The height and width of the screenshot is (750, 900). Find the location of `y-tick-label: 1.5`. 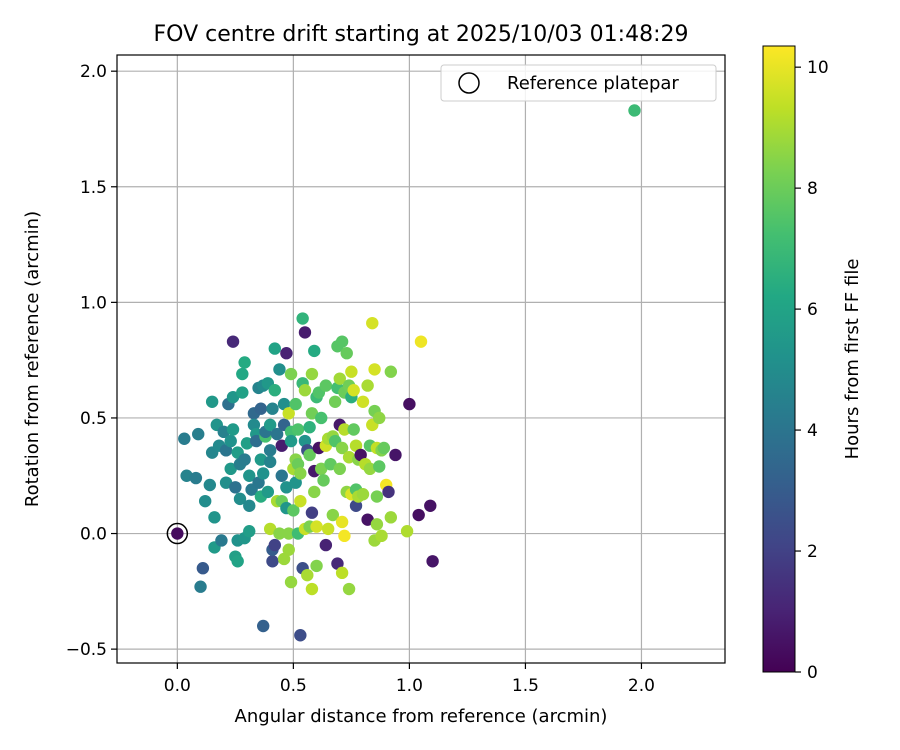

y-tick-label: 1.5 is located at coordinates (93, 188).